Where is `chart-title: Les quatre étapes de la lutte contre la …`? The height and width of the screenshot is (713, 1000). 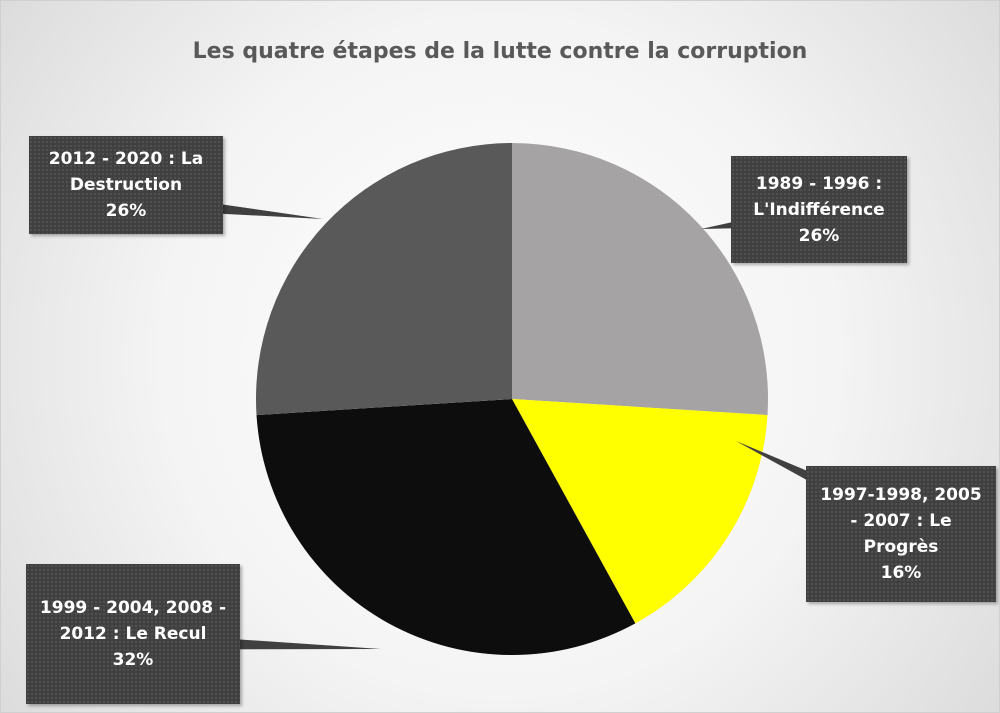 chart-title: Les quatre étapes de la lutte contre la … is located at coordinates (500, 51).